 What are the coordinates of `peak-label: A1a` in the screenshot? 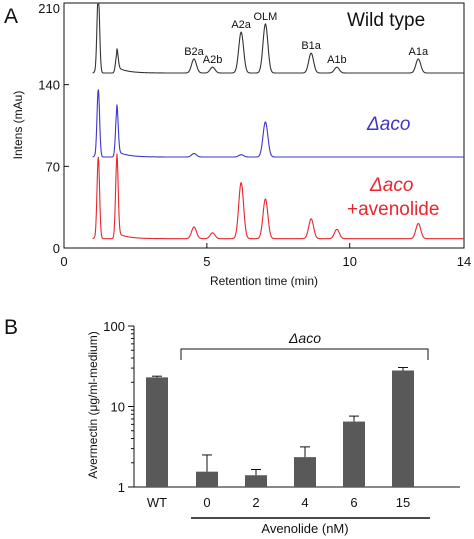 It's located at (418, 52).